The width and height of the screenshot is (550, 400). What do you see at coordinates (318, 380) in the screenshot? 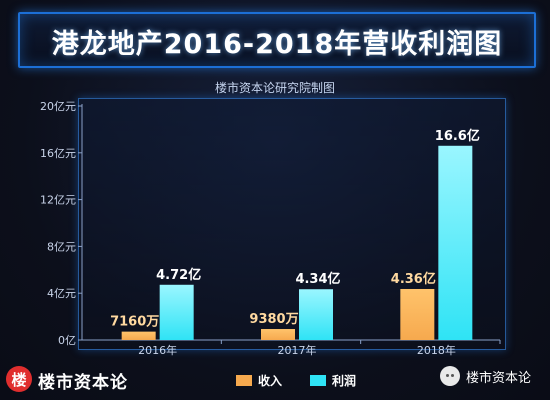
I see `legend-swatch-profit` at bounding box center [318, 380].